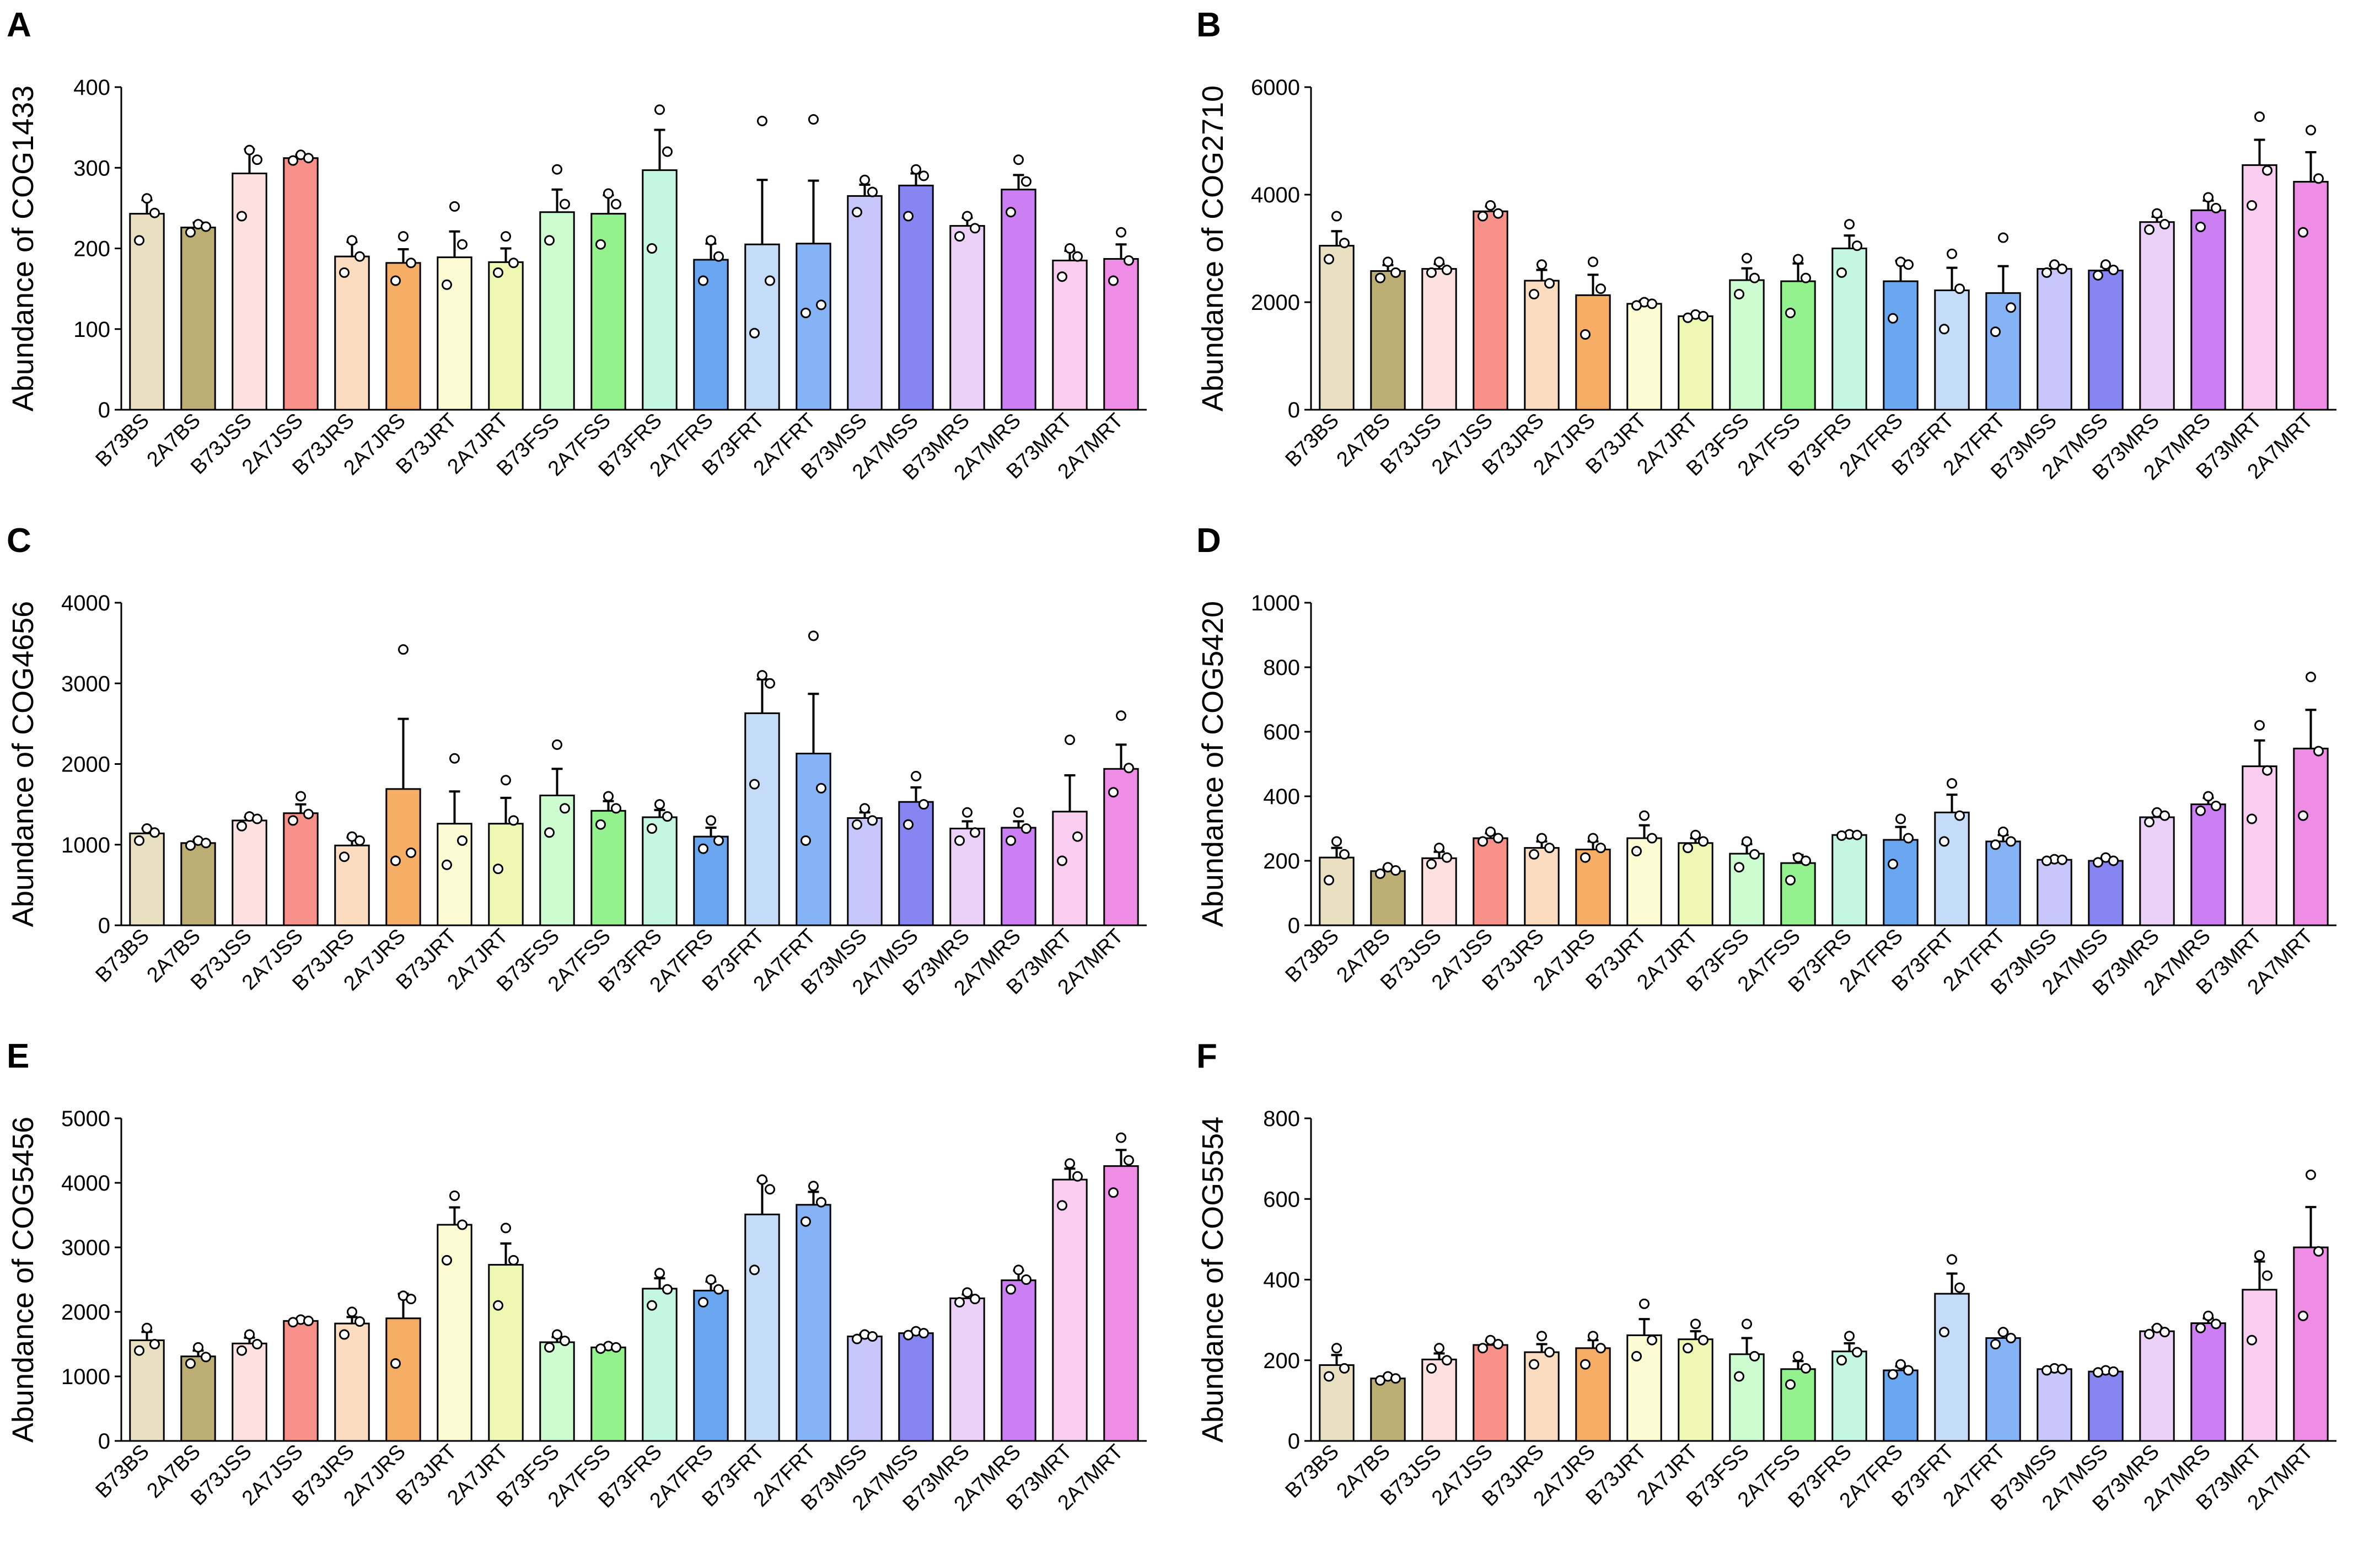 The height and width of the screenshot is (1549, 2380). Describe the element at coordinates (967, 318) in the screenshot. I see `bar-B73MRS` at that location.